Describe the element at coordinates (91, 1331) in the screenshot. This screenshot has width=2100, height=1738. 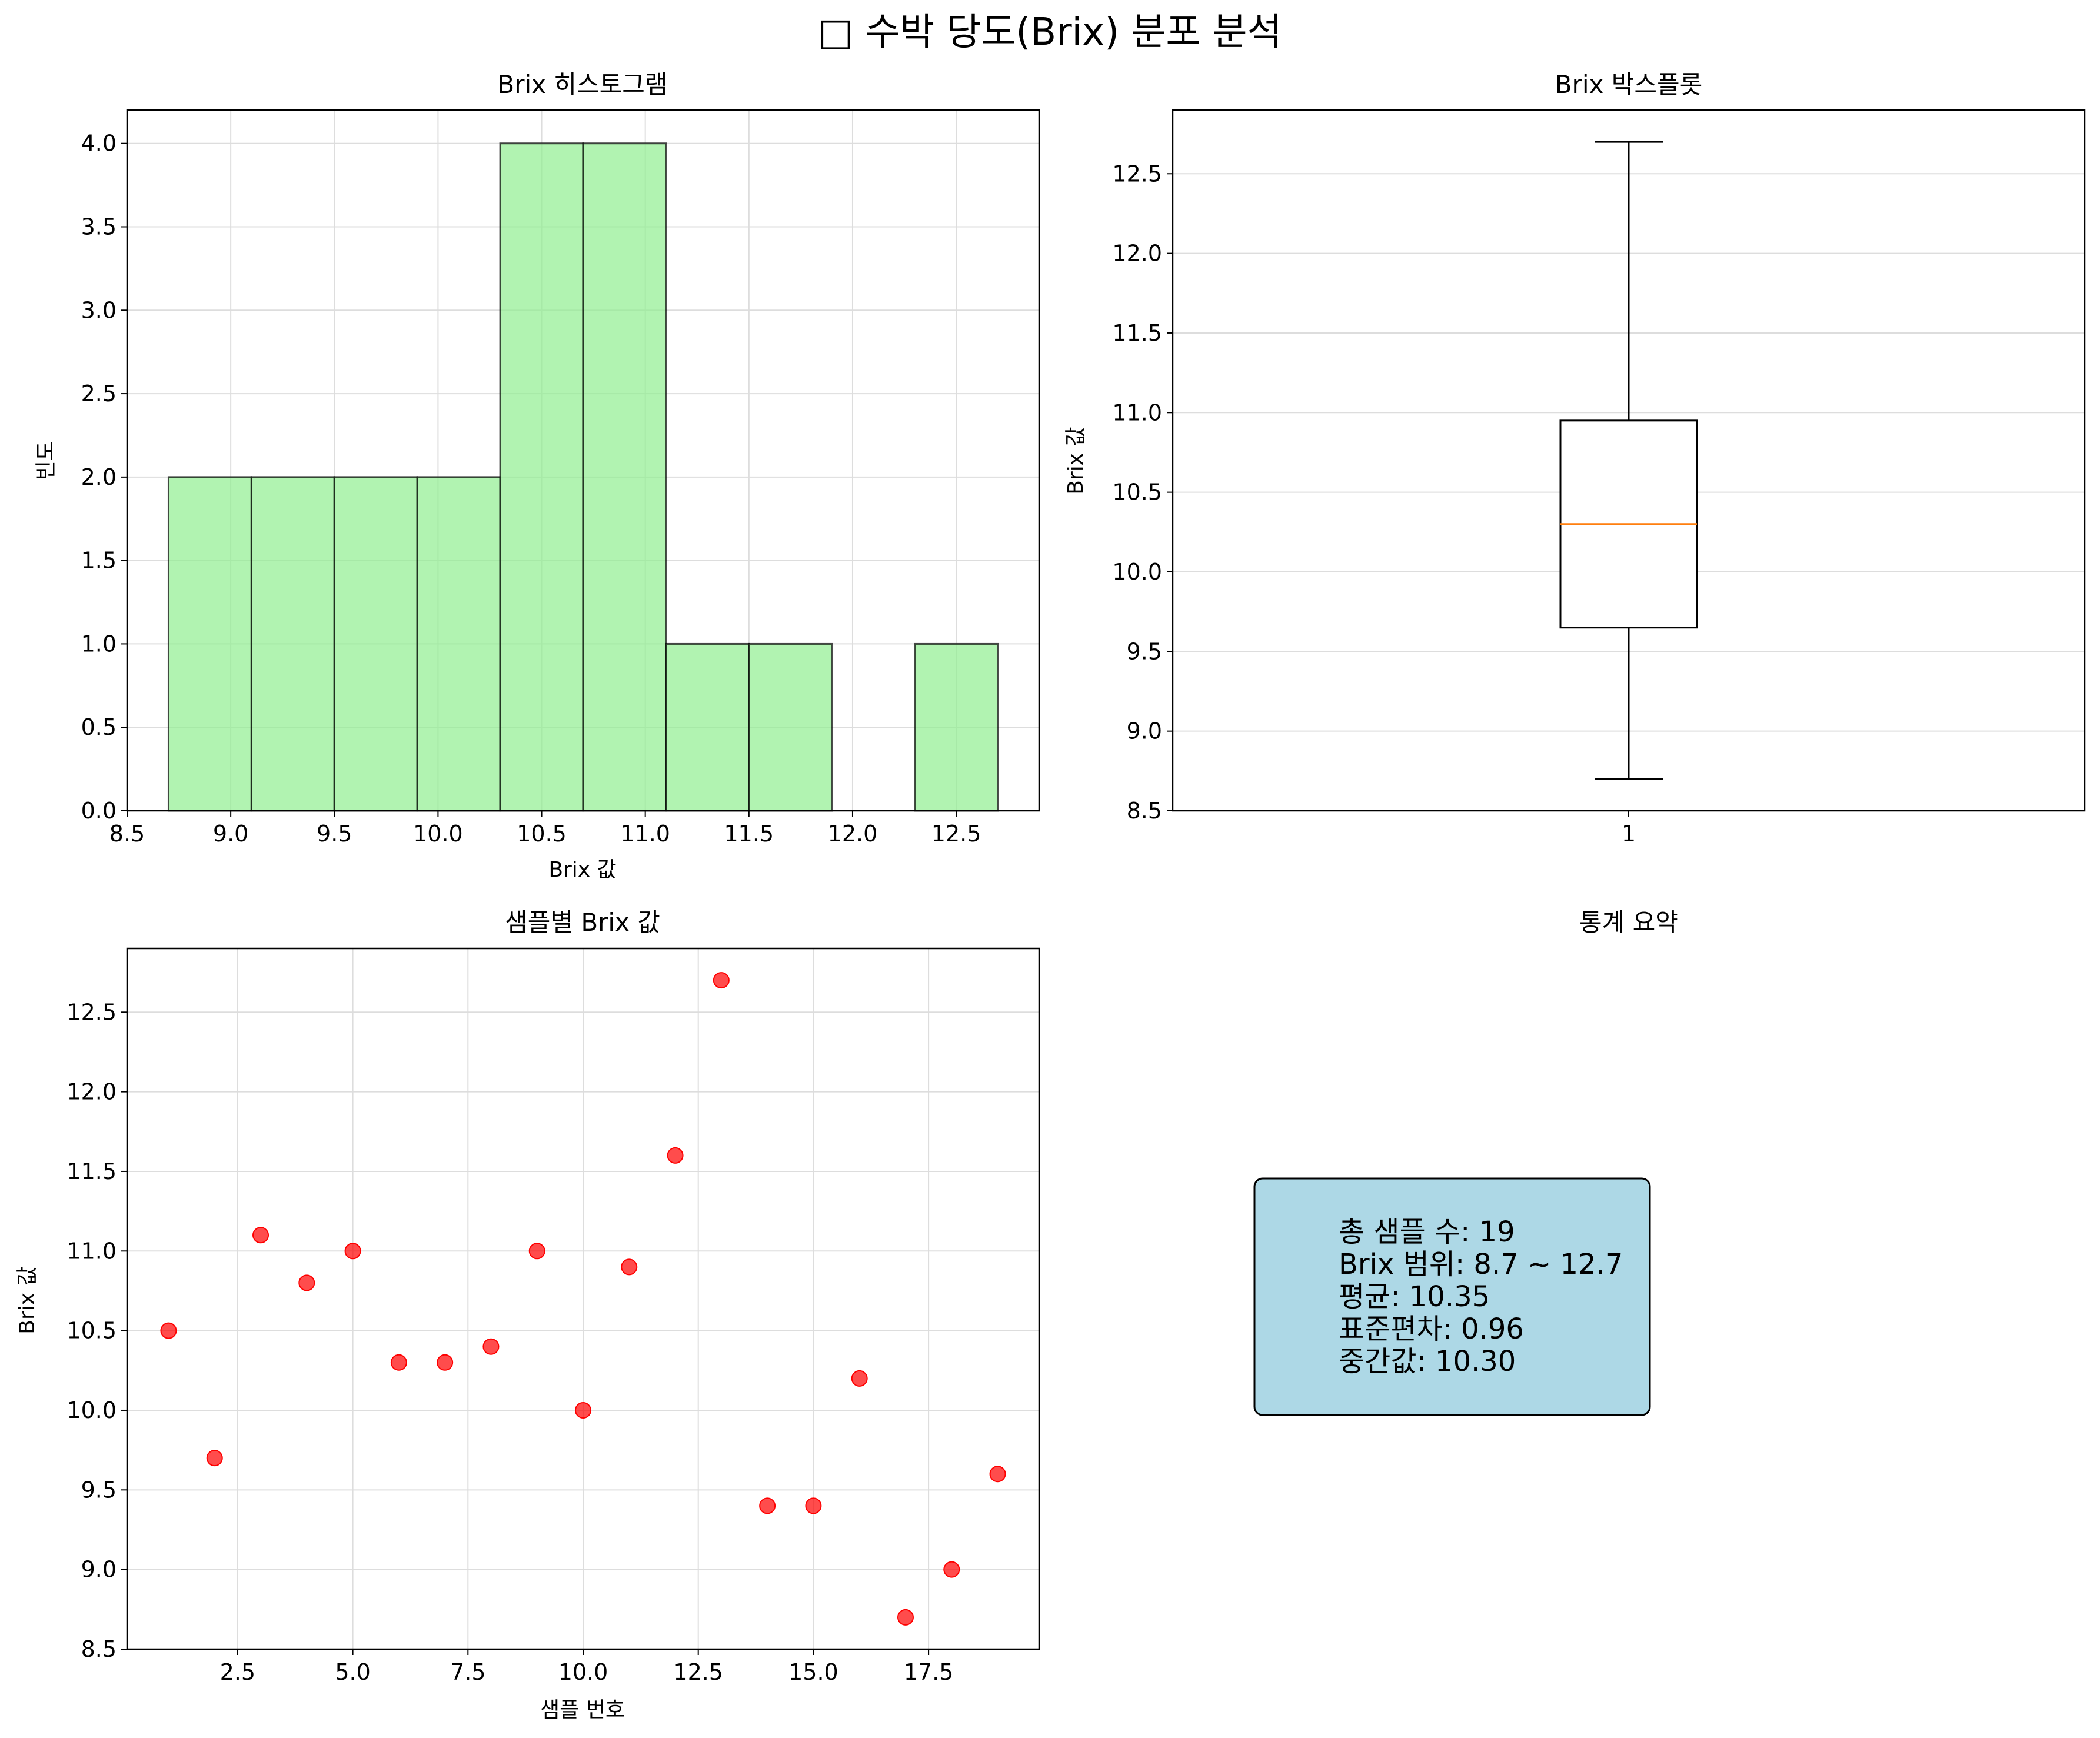
I see `scatter-y-tick-label: 10.5` at that location.